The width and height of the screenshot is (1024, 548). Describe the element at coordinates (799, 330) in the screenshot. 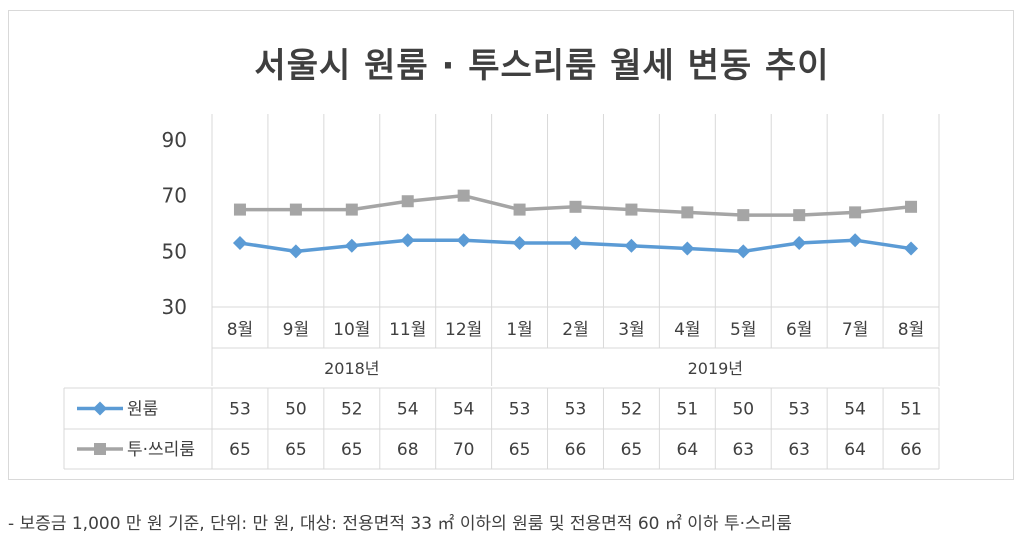

I see `x-tick-label: 6월` at that location.